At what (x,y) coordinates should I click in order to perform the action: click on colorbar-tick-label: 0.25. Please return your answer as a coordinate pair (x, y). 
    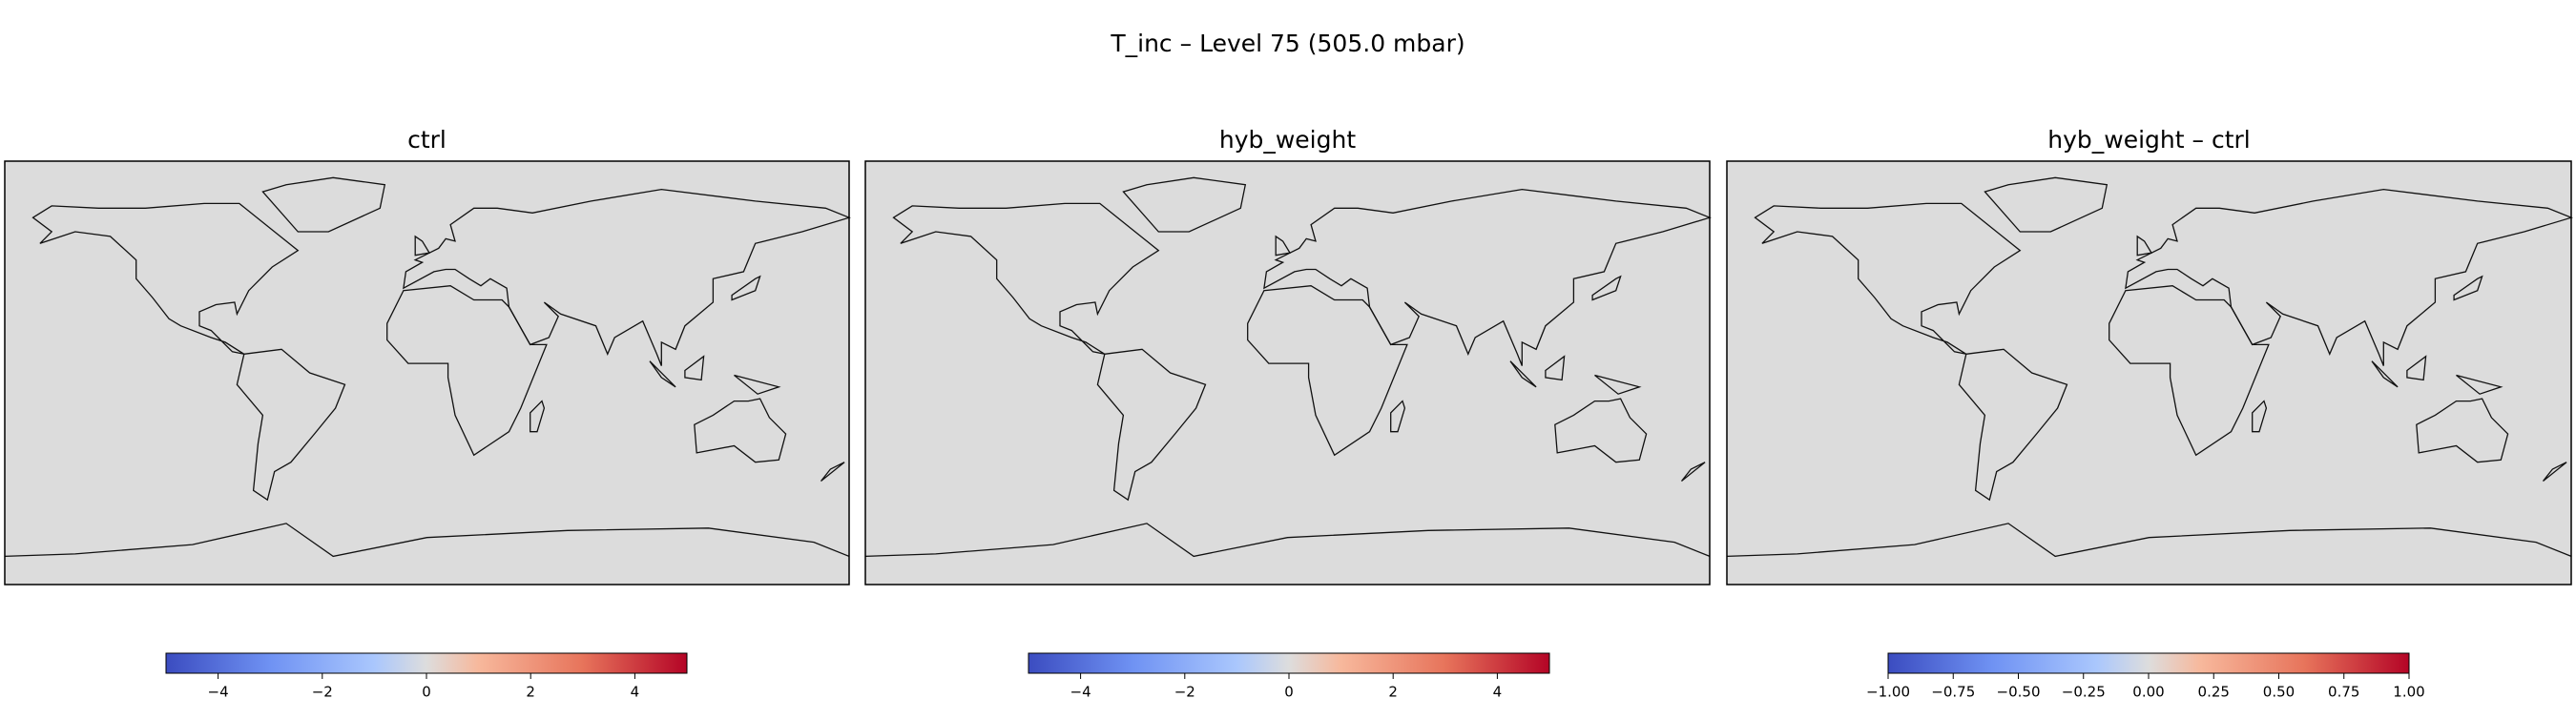
    Looking at the image, I should click on (2214, 692).